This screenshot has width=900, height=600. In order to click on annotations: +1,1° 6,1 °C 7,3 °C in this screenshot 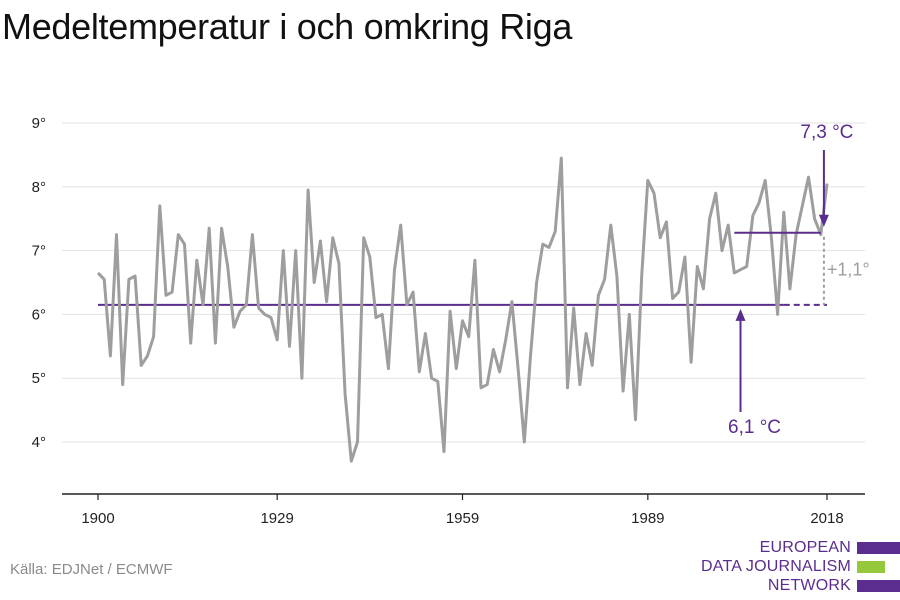, I will do `click(799, 280)`.